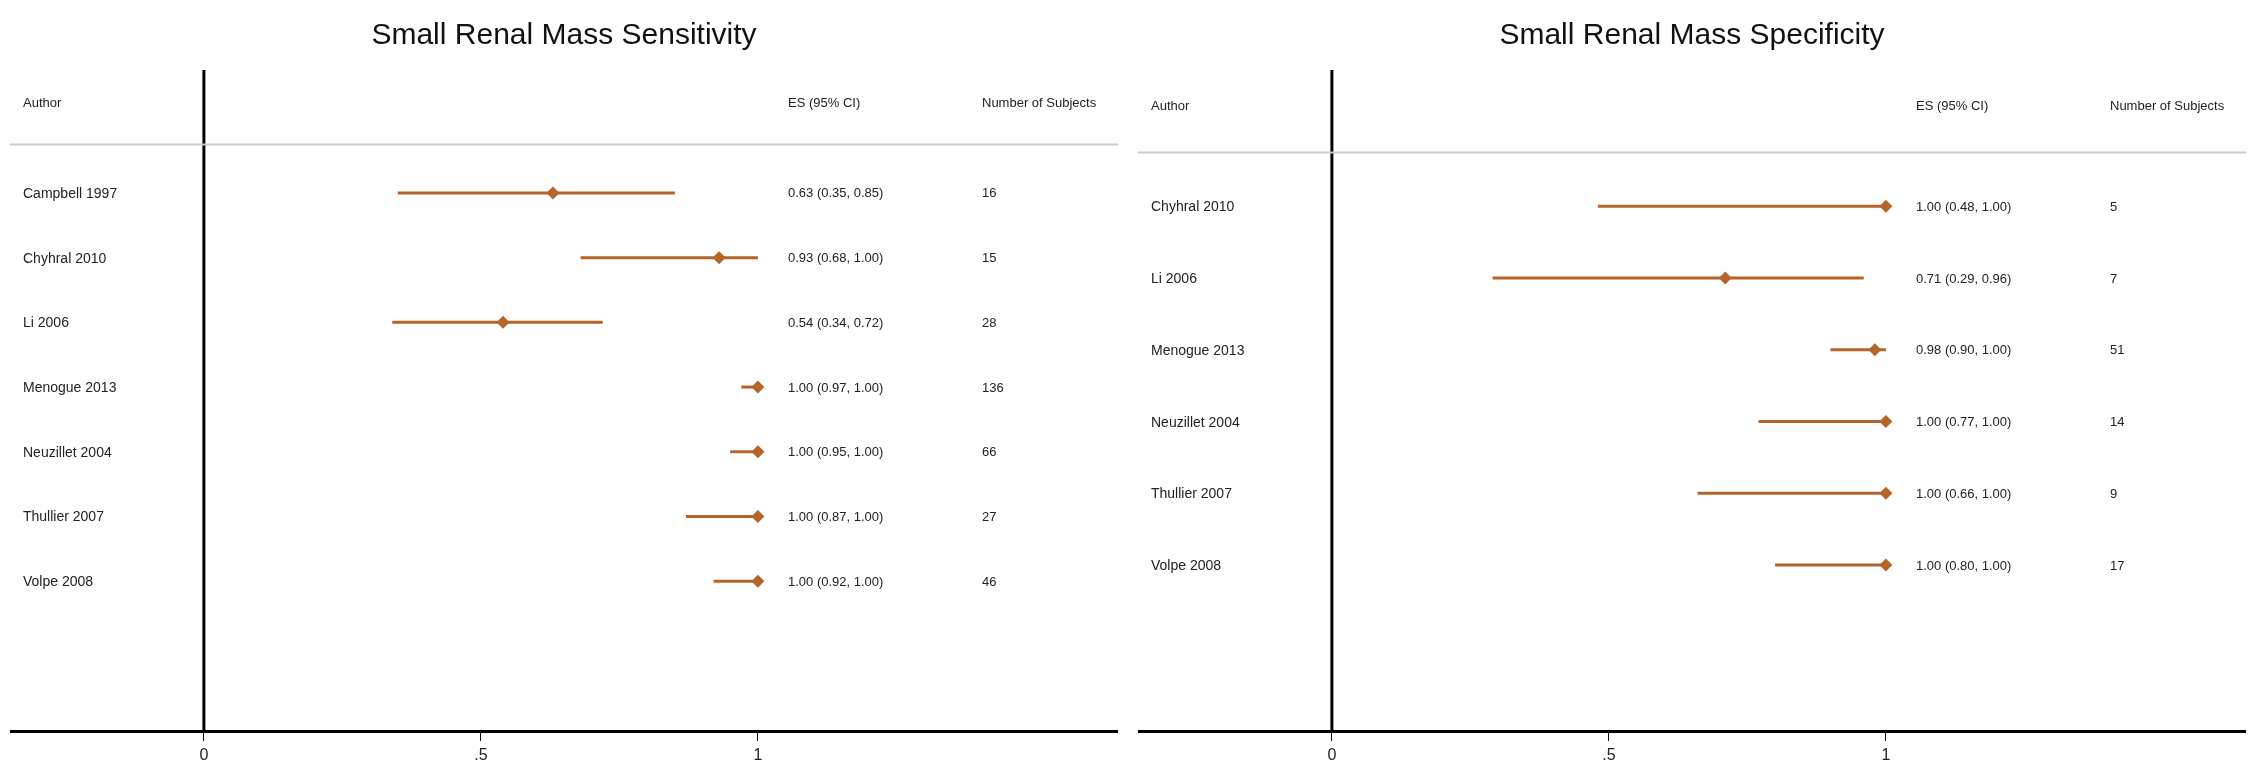 The image size is (2257, 780). Describe the element at coordinates (836, 257) in the screenshot. I see `annotation: 0.93 (0.68, 1.00)` at that location.